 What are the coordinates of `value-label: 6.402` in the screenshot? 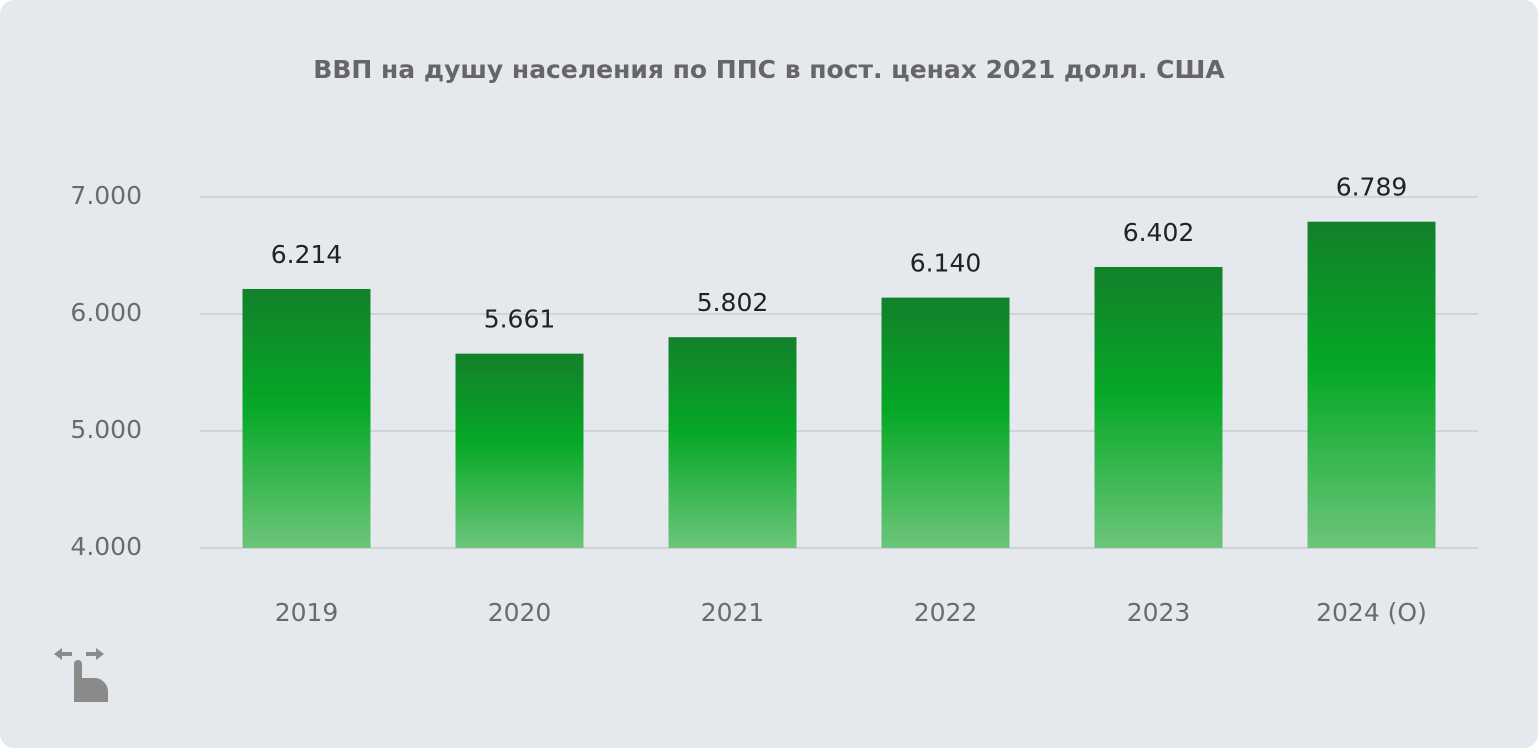 It's located at (1159, 232).